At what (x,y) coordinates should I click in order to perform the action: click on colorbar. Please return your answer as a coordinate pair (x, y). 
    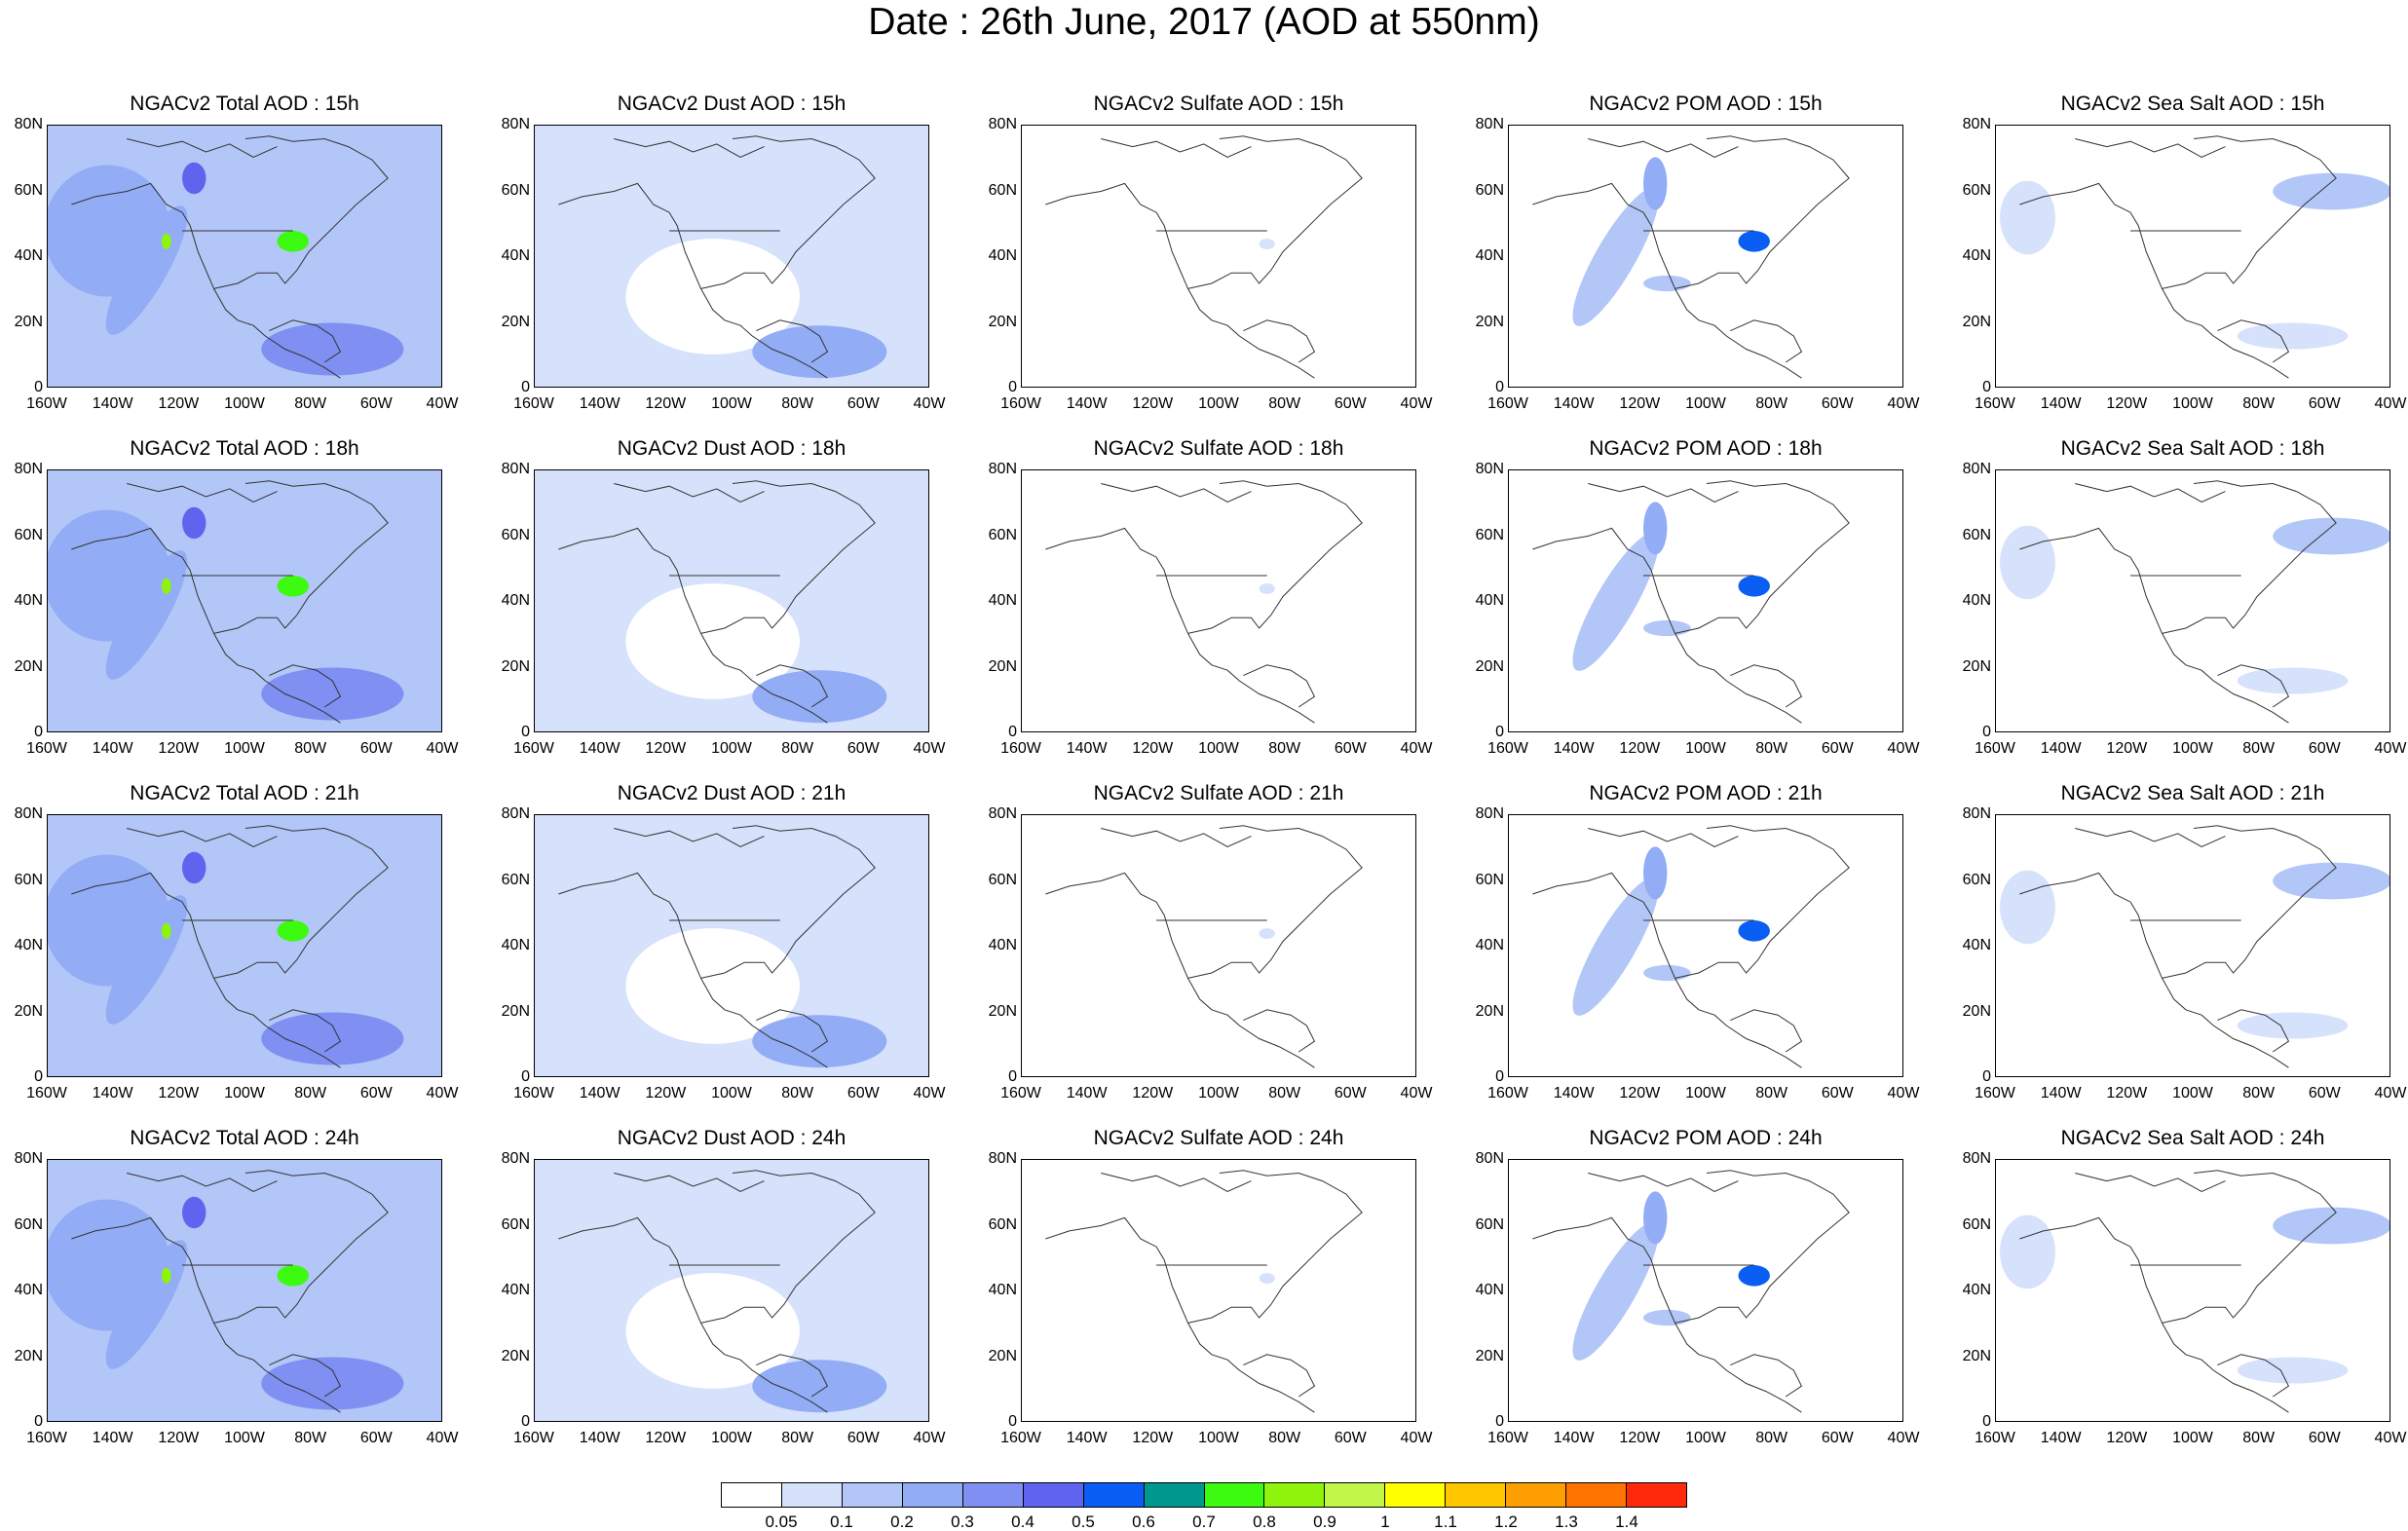
    Looking at the image, I should click on (1204, 1495).